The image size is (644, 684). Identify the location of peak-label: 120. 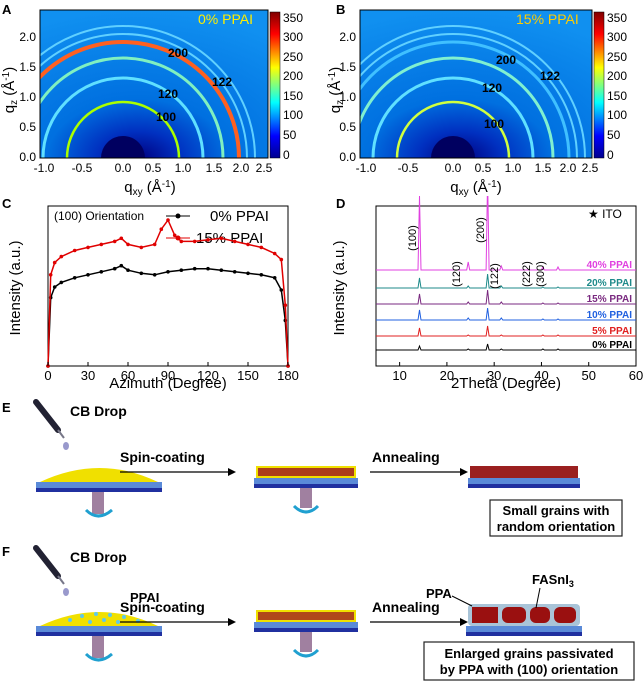
(492, 88).